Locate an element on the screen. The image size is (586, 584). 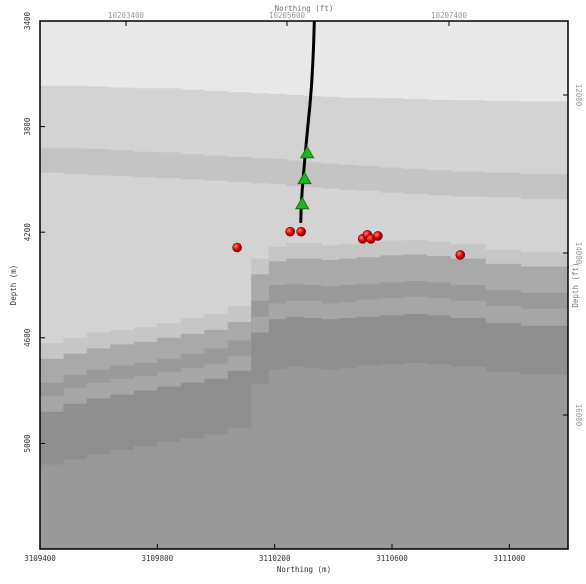
y-tick-label: 4600 is located at coordinates (27, 337).